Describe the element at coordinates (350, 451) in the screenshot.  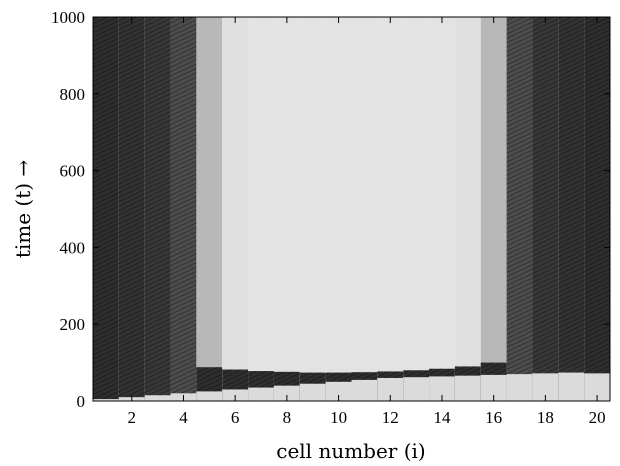
I see `x-axis-label: cell number (i)` at that location.